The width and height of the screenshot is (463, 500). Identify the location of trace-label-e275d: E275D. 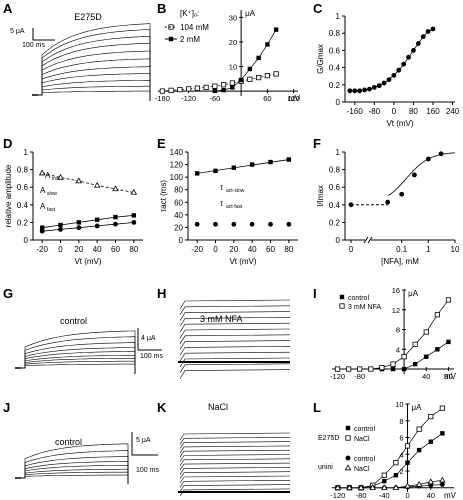
(88, 17).